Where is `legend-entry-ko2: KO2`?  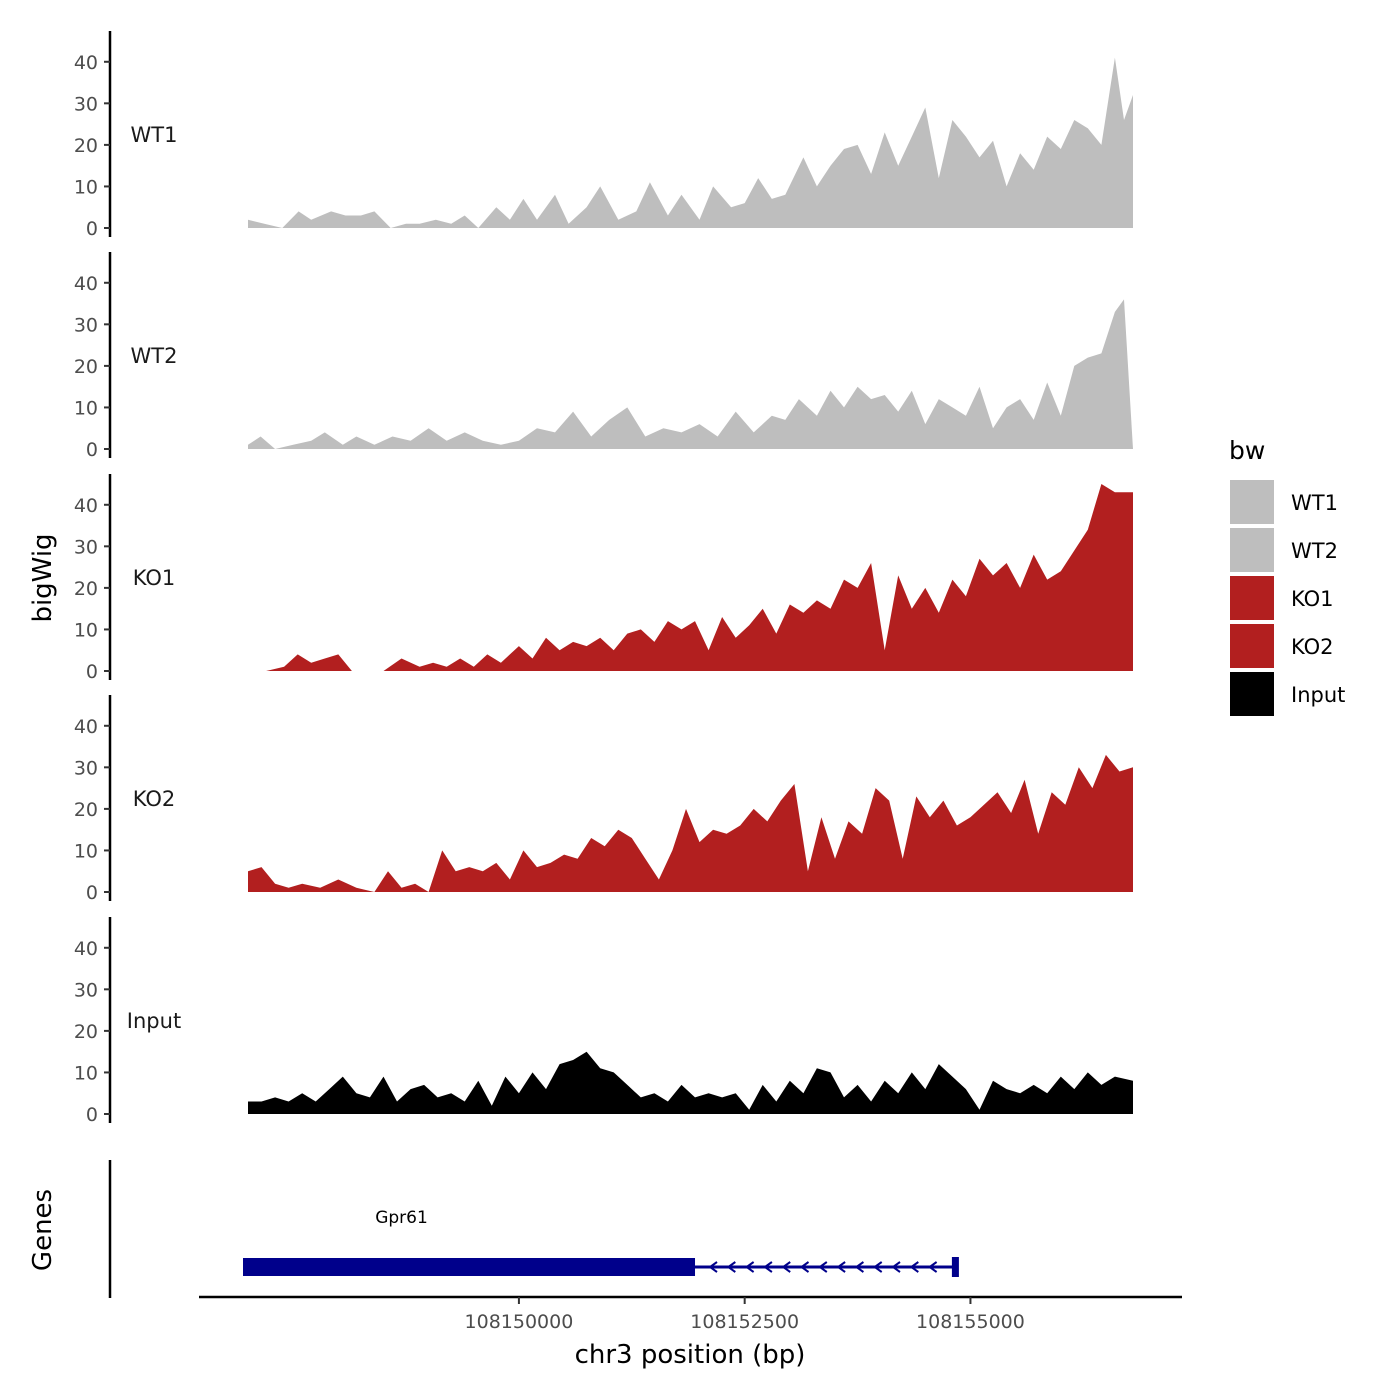 legend-entry-ko2: KO2 is located at coordinates (1282, 646).